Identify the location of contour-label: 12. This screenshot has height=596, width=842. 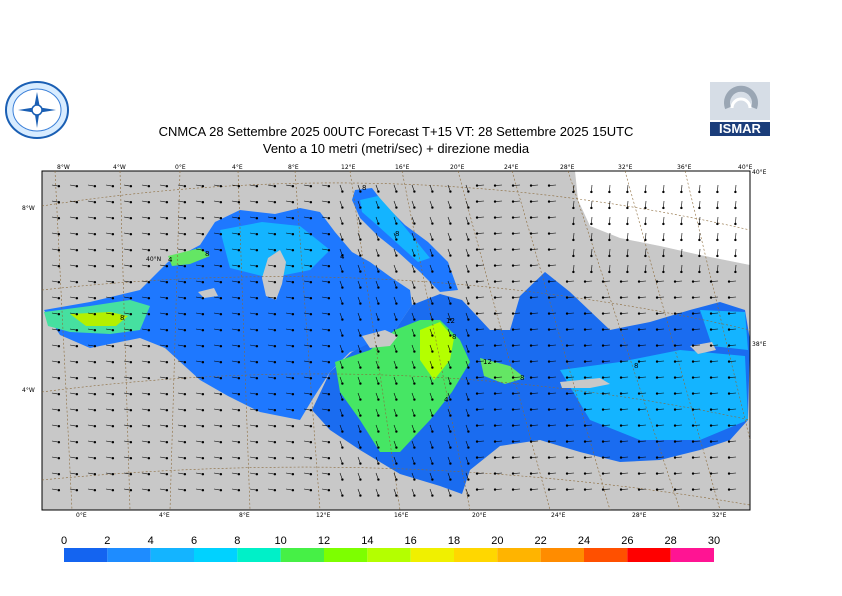
(450, 321).